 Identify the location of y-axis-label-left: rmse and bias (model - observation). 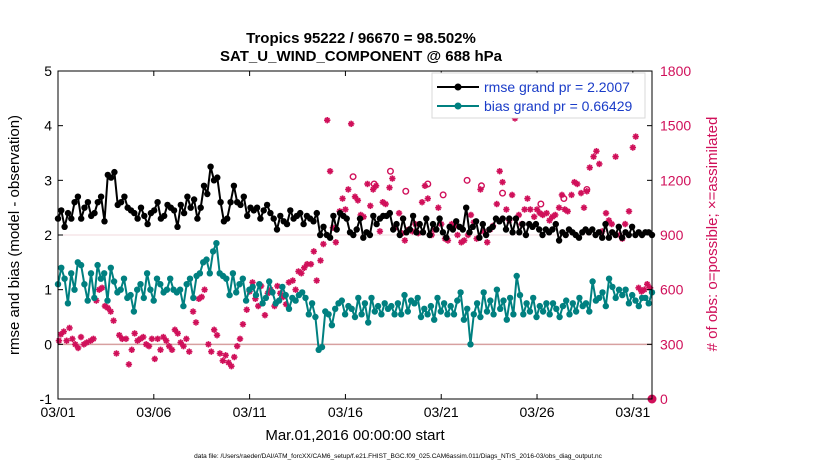
(14, 235).